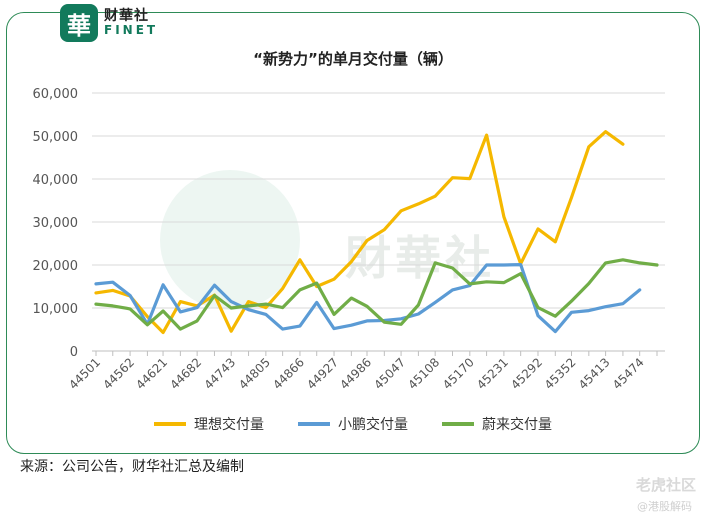  What do you see at coordinates (665, 485) in the screenshot?
I see `corner-brand: 老虎社区` at bounding box center [665, 485].